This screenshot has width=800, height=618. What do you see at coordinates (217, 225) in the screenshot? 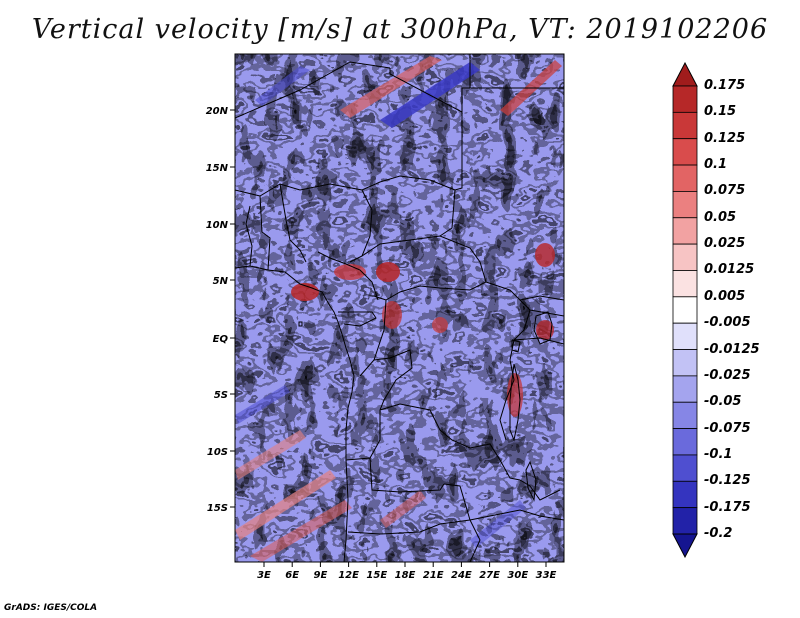
I see `lat-label: 10N` at bounding box center [217, 225].